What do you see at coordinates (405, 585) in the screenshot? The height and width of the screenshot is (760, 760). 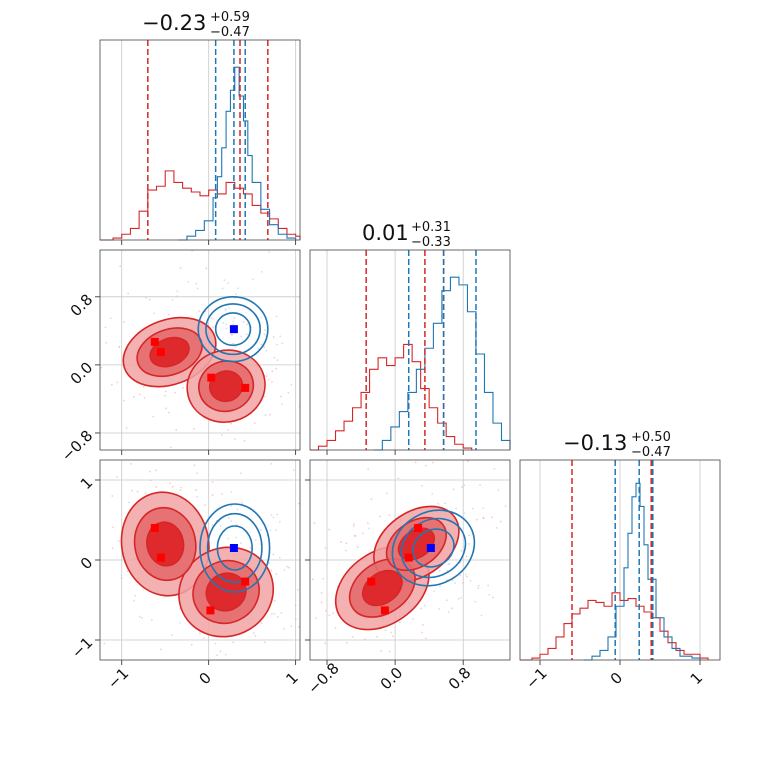 I see `panel-content` at bounding box center [405, 585].